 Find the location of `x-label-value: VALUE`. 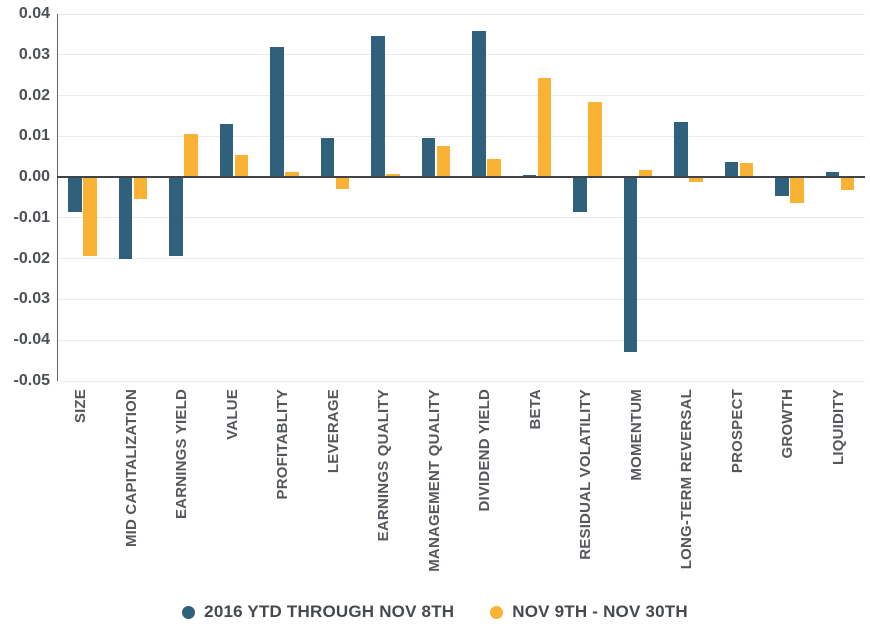

x-label-value: VALUE is located at coordinates (232, 414).